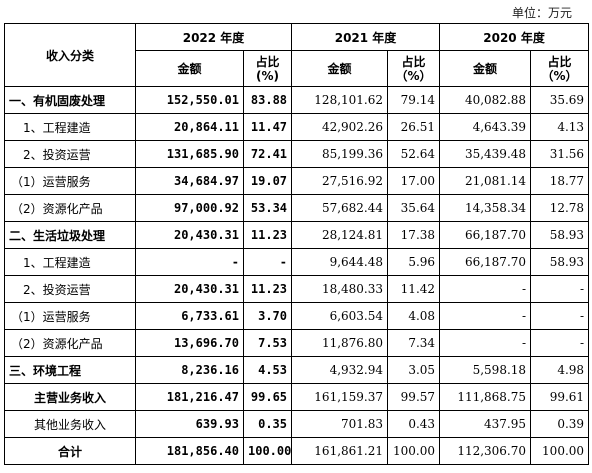 Image resolution: width=592 pixels, height=473 pixels. Describe the element at coordinates (485, 208) in the screenshot. I see `cell-amount-2020: 14,358.34` at that location.